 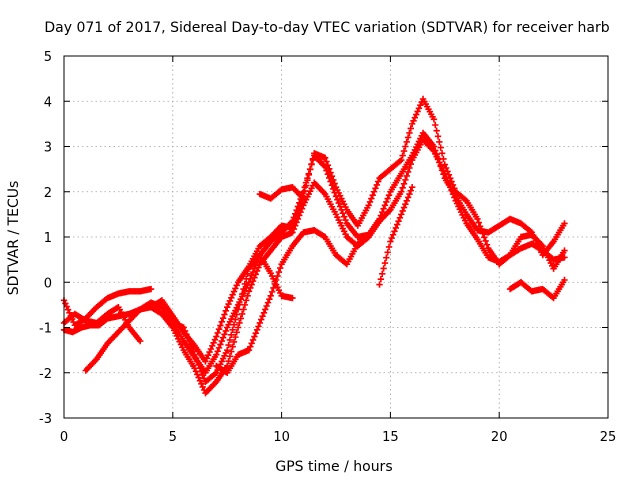 I want to click on y-tick-label: -3, so click(x=45, y=419).